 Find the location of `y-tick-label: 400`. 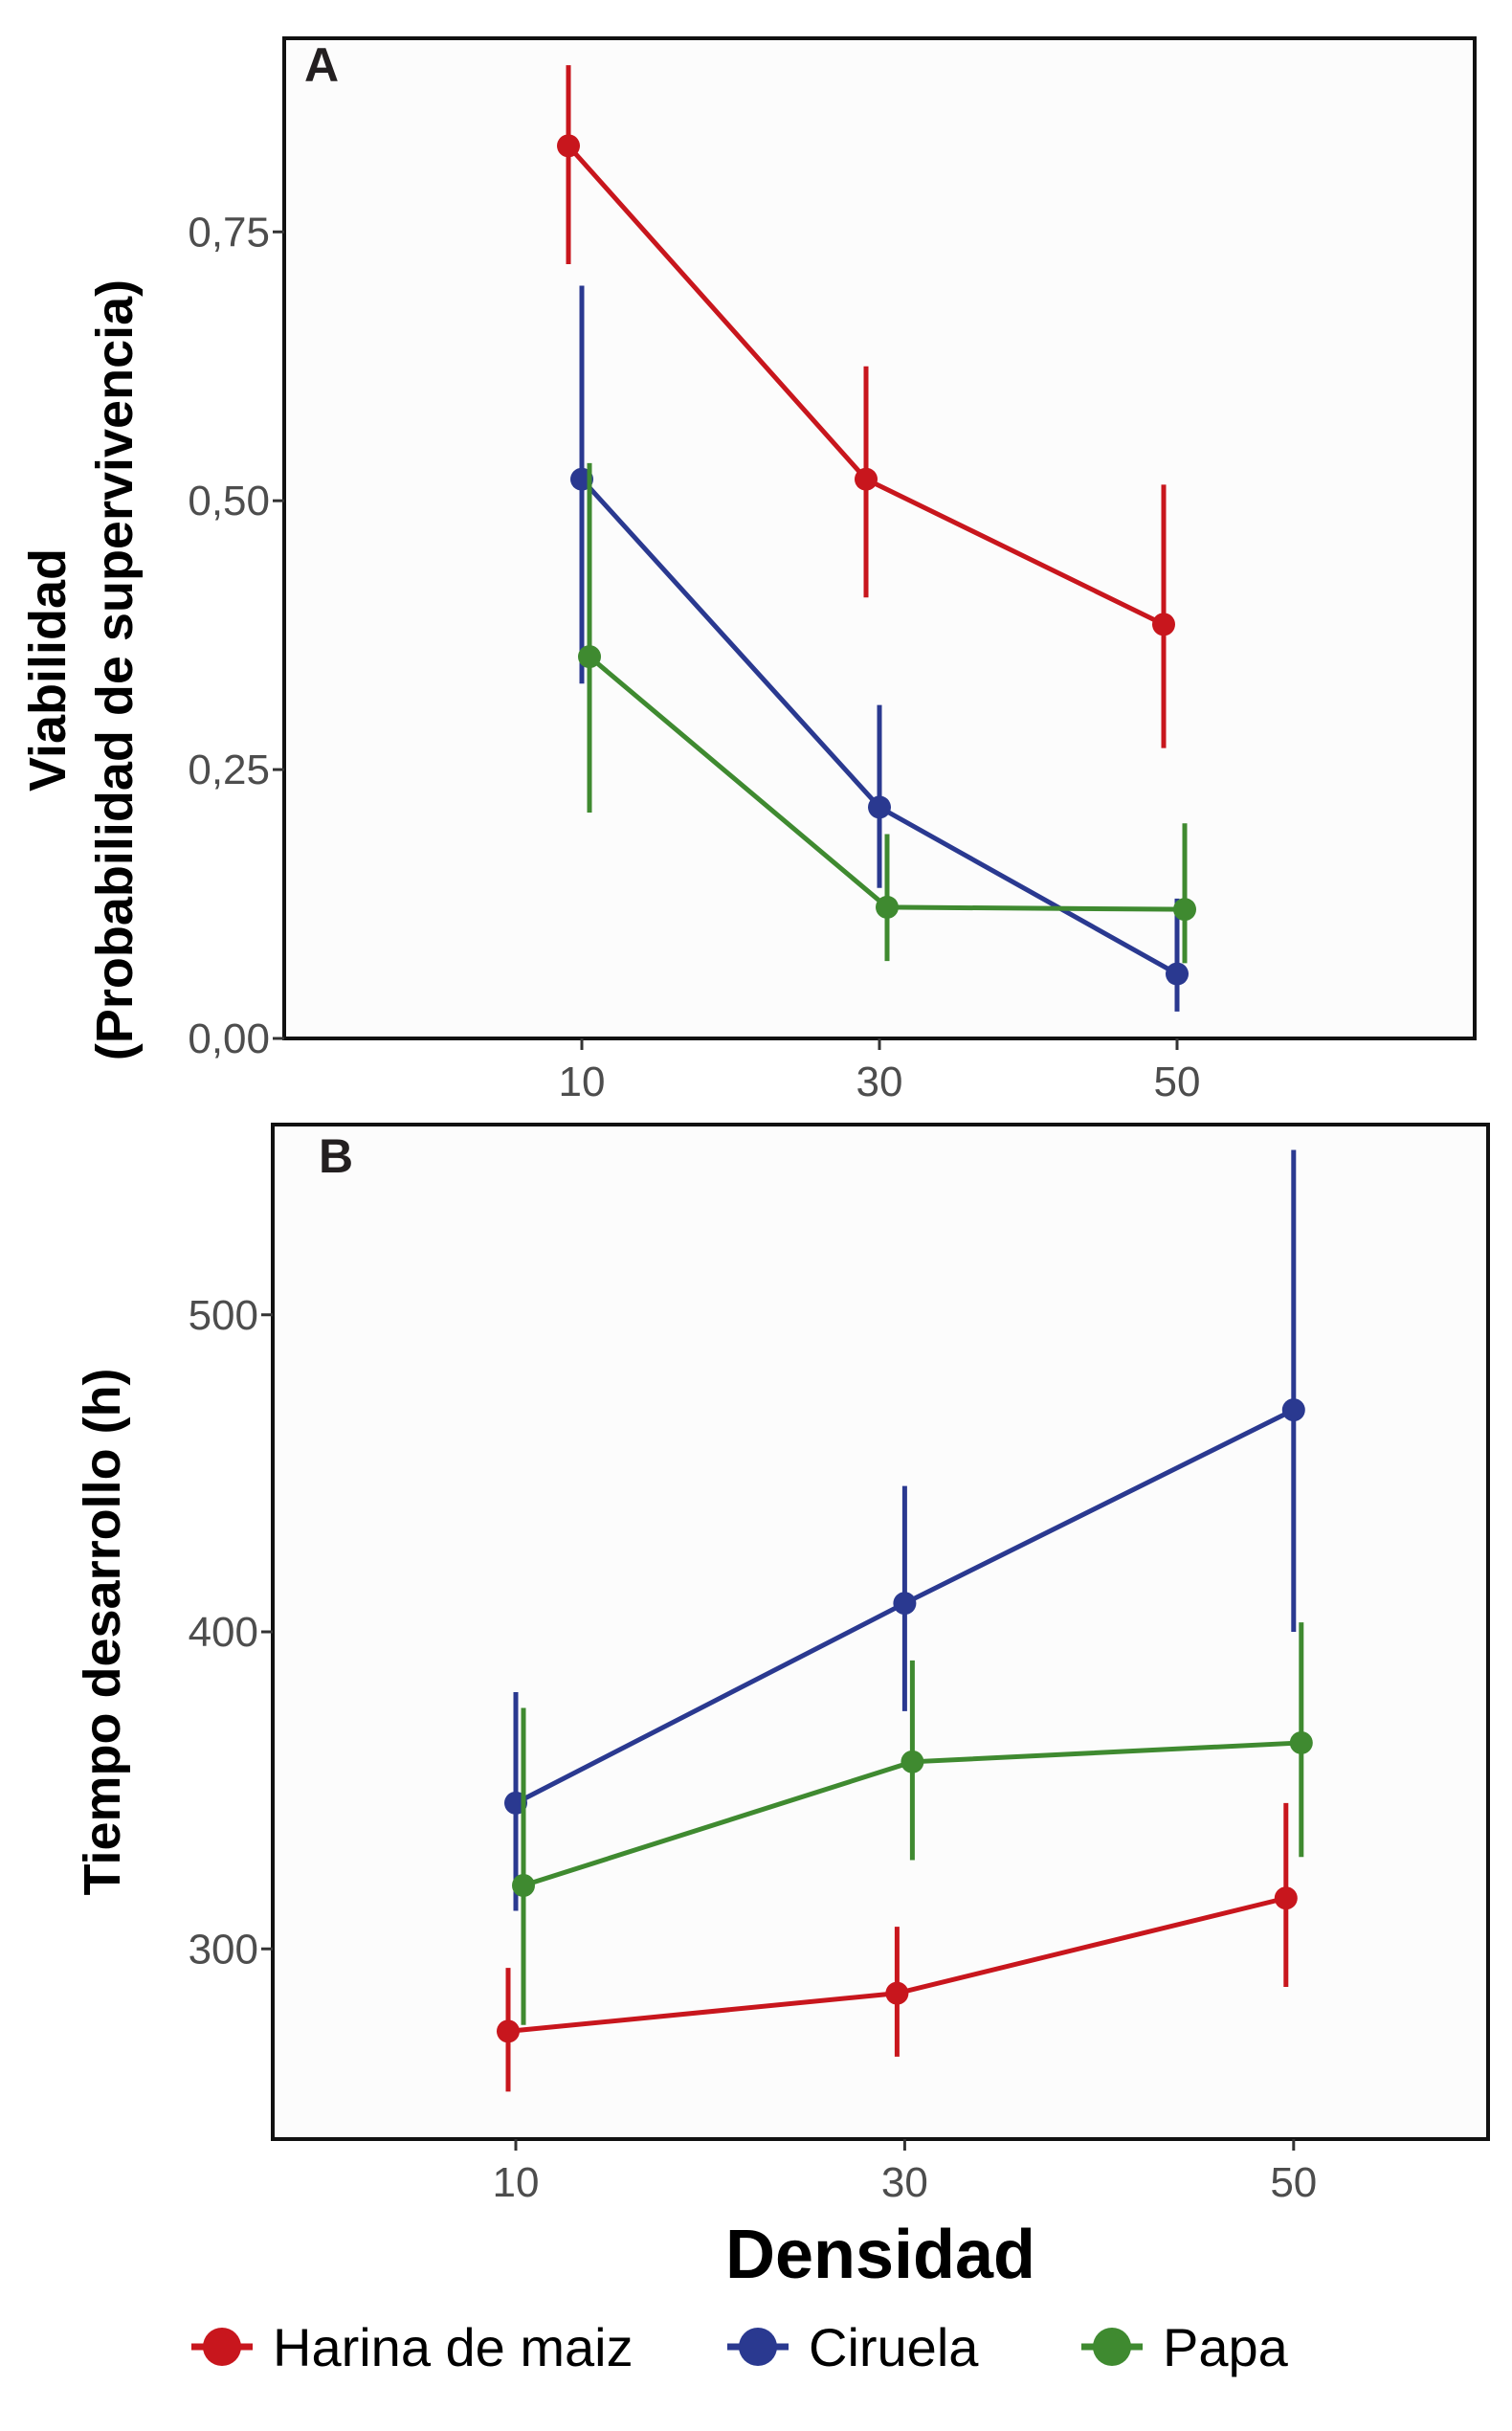

y-tick-label: 400 is located at coordinates (223, 1633).